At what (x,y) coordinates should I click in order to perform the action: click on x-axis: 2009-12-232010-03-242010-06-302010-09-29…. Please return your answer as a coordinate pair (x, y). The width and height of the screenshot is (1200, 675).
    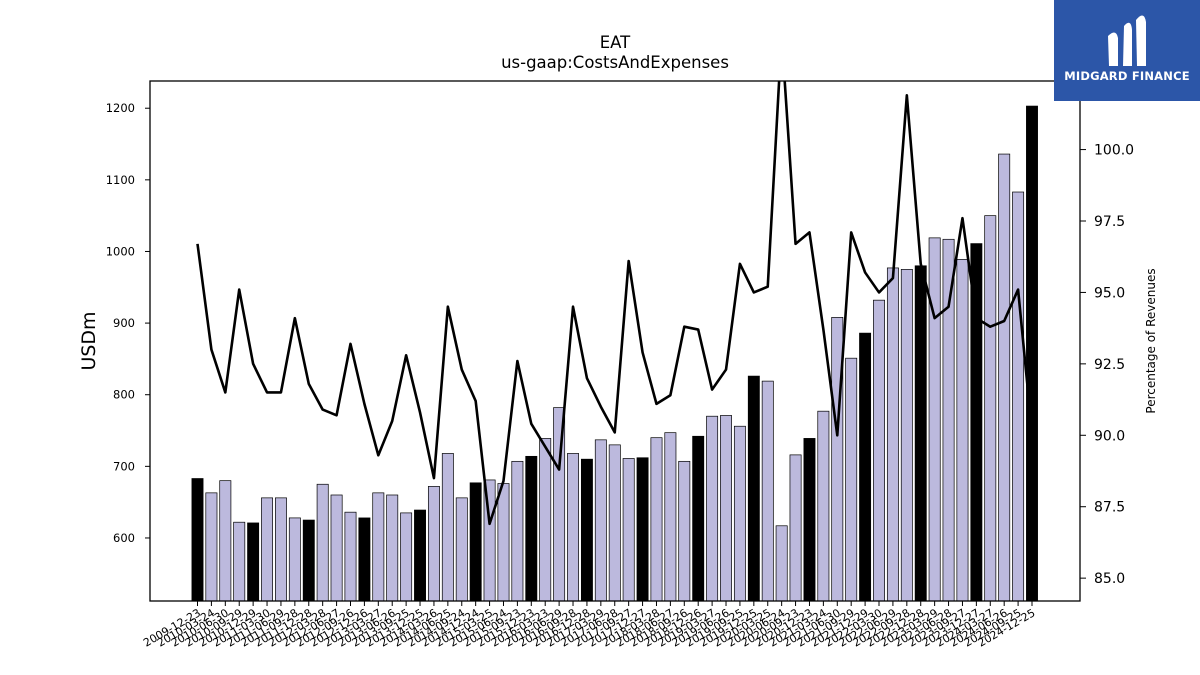
    Looking at the image, I should click on (589, 625).